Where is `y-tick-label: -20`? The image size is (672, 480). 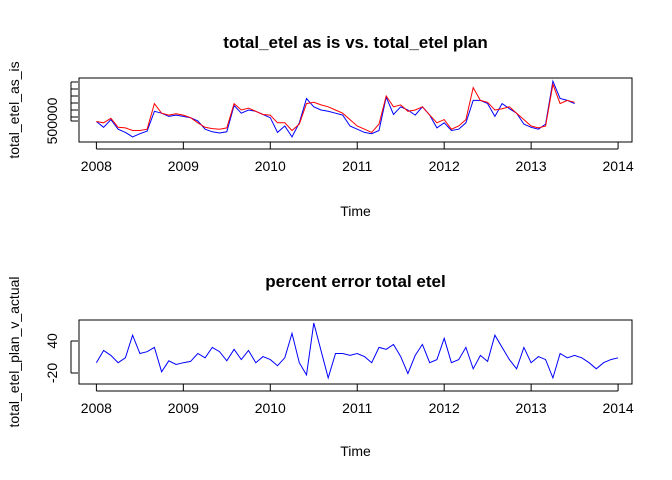
y-tick-label: -20 is located at coordinates (52, 373).